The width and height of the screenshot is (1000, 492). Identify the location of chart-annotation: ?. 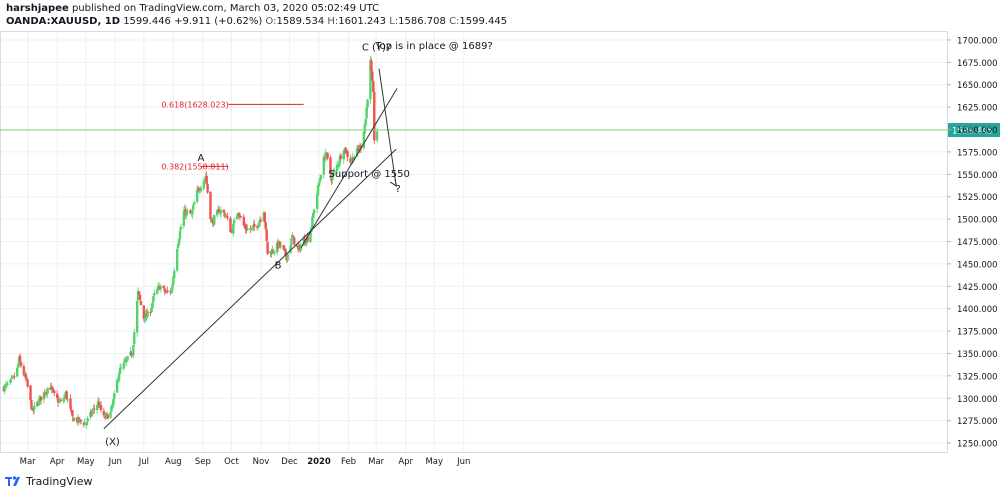
(397, 189).